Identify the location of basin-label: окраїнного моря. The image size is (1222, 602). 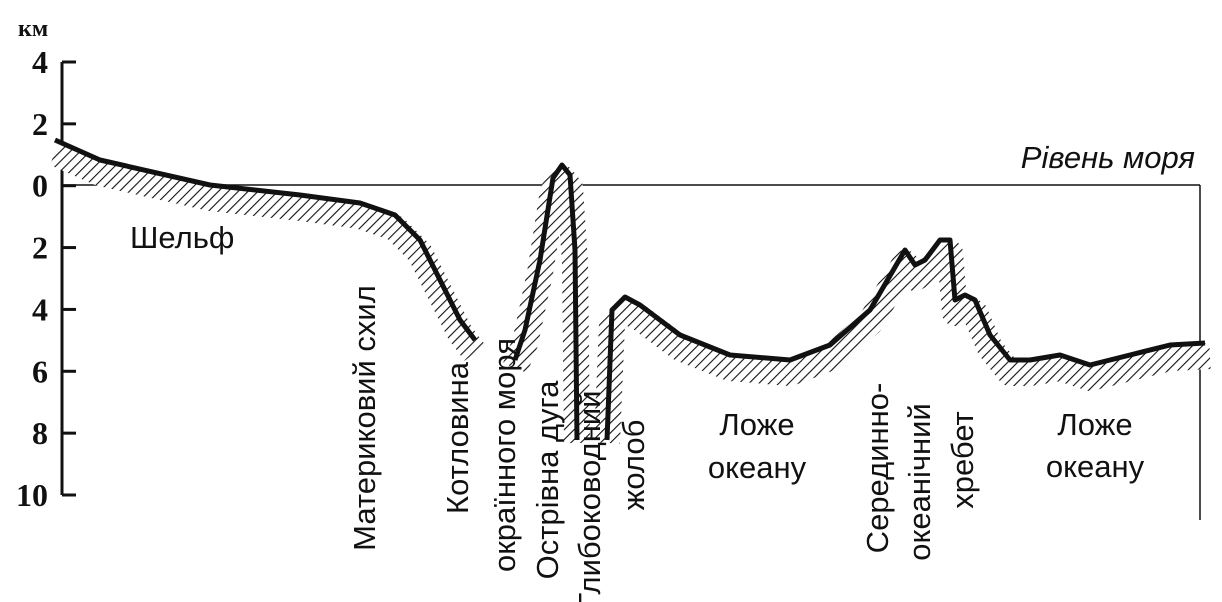
(504, 455).